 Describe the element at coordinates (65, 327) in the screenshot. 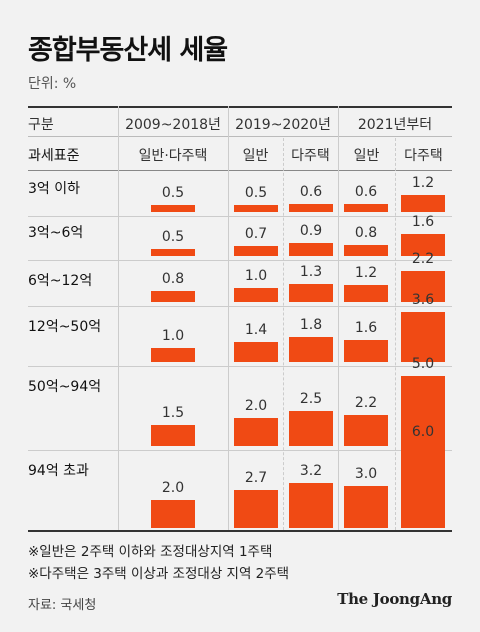

I see `row-label: 12억~50억` at that location.